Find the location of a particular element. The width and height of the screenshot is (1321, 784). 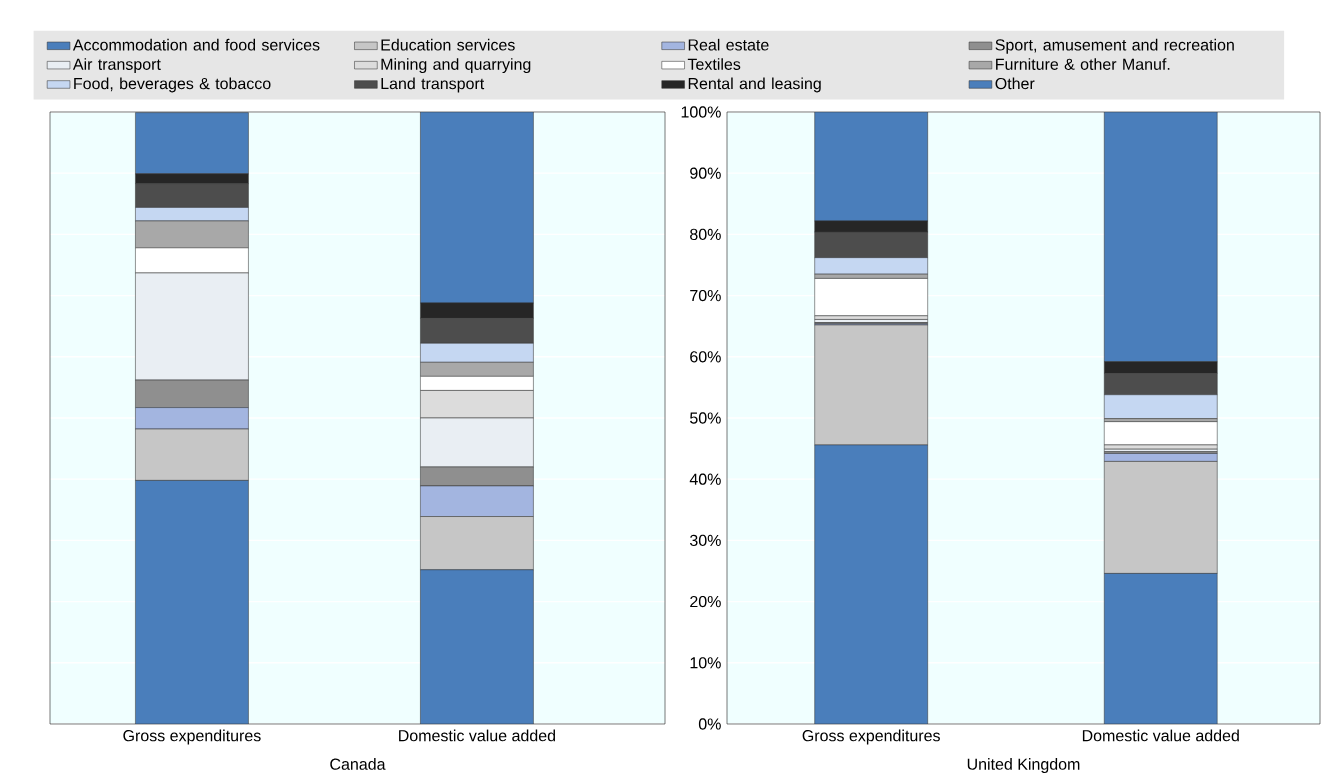

x-axis-title: Canada is located at coordinates (358, 764).